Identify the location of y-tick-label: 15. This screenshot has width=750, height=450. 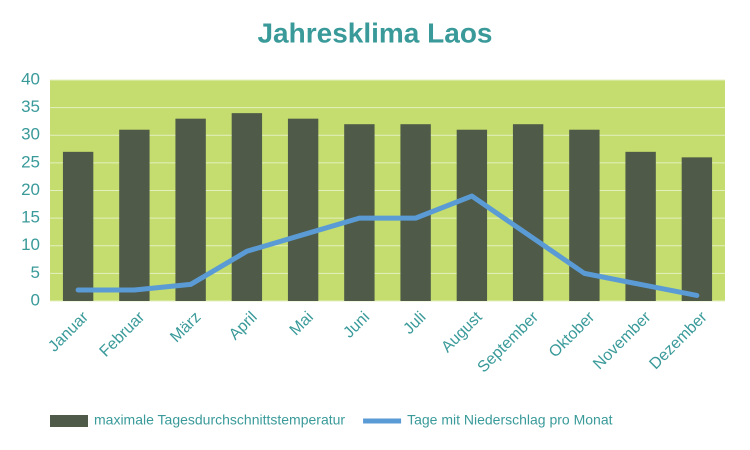
(30, 217).